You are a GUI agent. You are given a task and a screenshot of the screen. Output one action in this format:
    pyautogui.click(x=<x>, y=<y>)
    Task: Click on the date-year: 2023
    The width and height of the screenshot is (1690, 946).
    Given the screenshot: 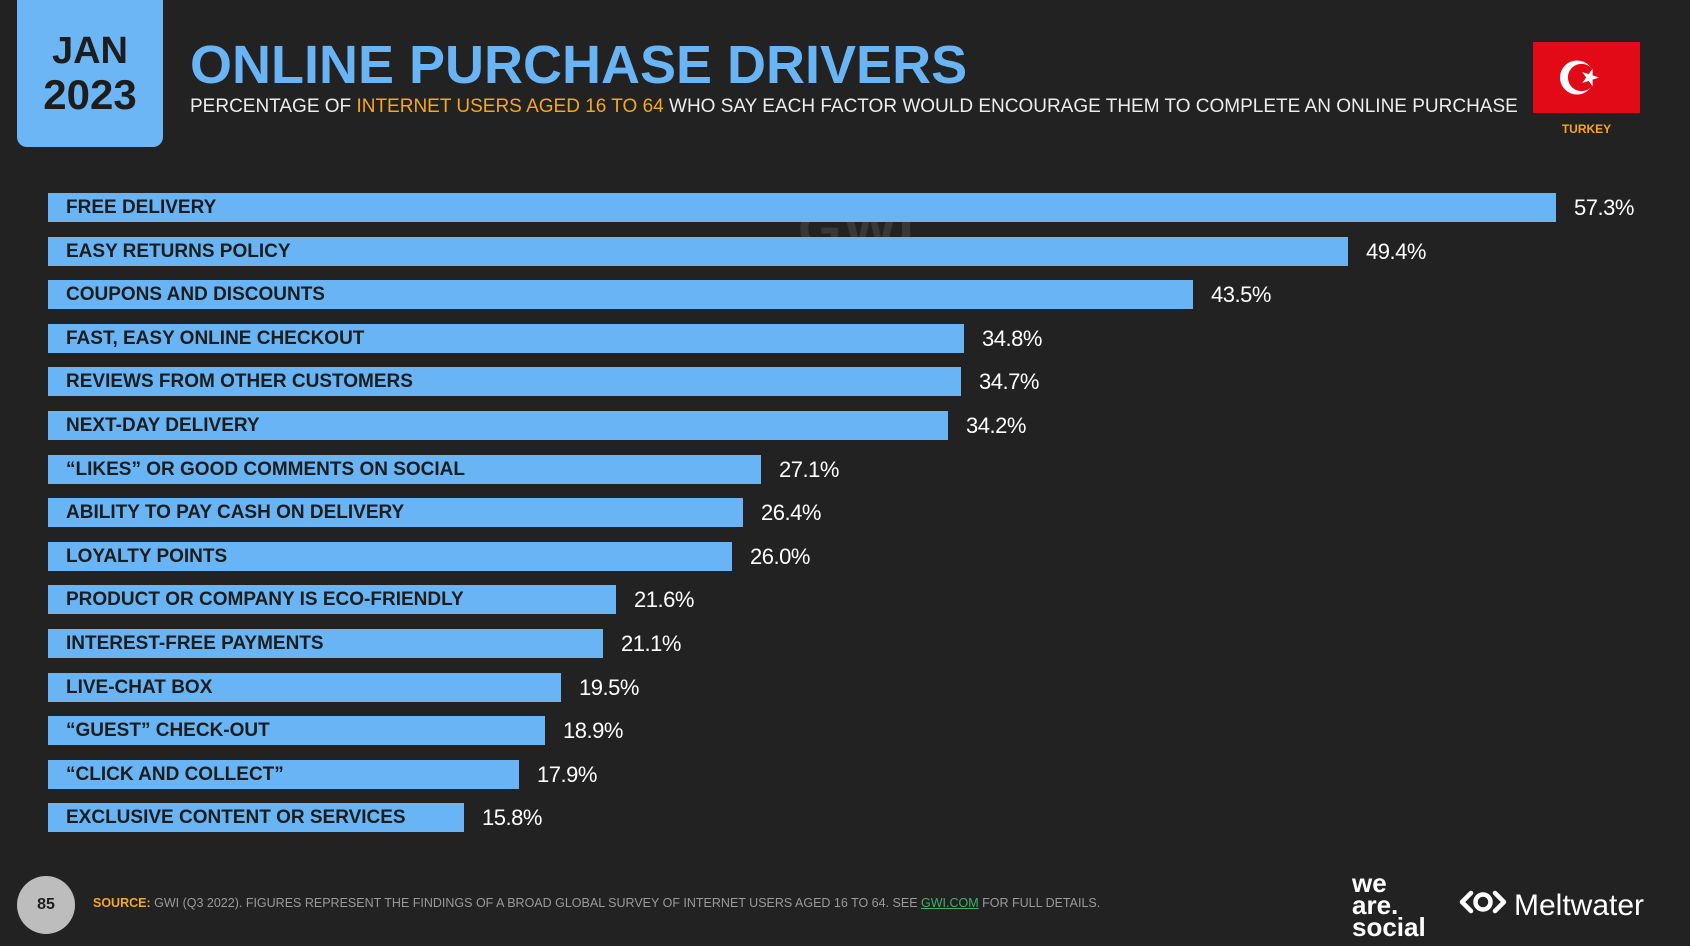 What is the action you would take?
    pyautogui.click(x=90, y=94)
    